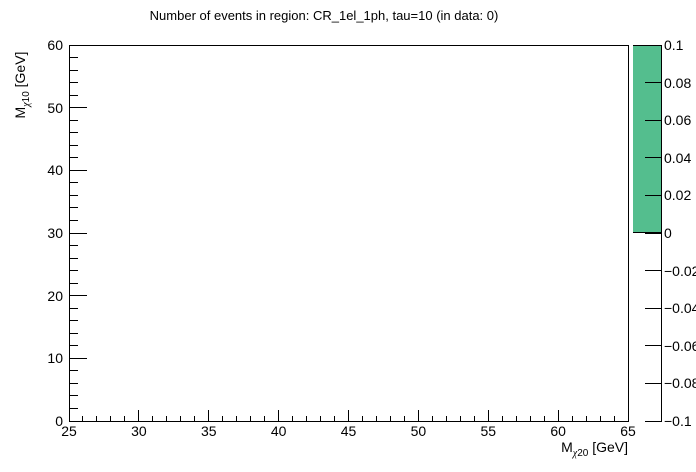 The height and width of the screenshot is (472, 696). Describe the element at coordinates (55, 358) in the screenshot. I see `y-axis-tick-label: 10` at that location.